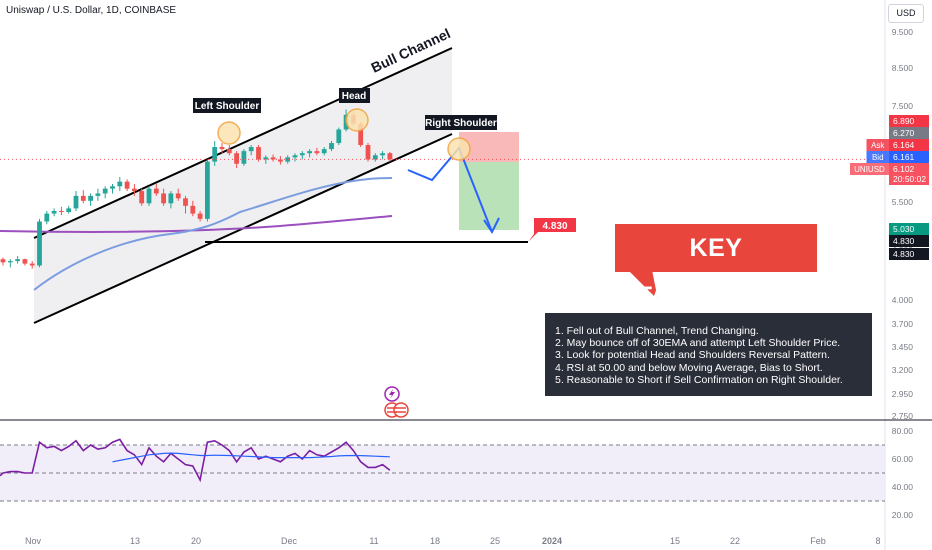  What do you see at coordinates (33, 541) in the screenshot?
I see `time-axis-label: Nov` at bounding box center [33, 541].